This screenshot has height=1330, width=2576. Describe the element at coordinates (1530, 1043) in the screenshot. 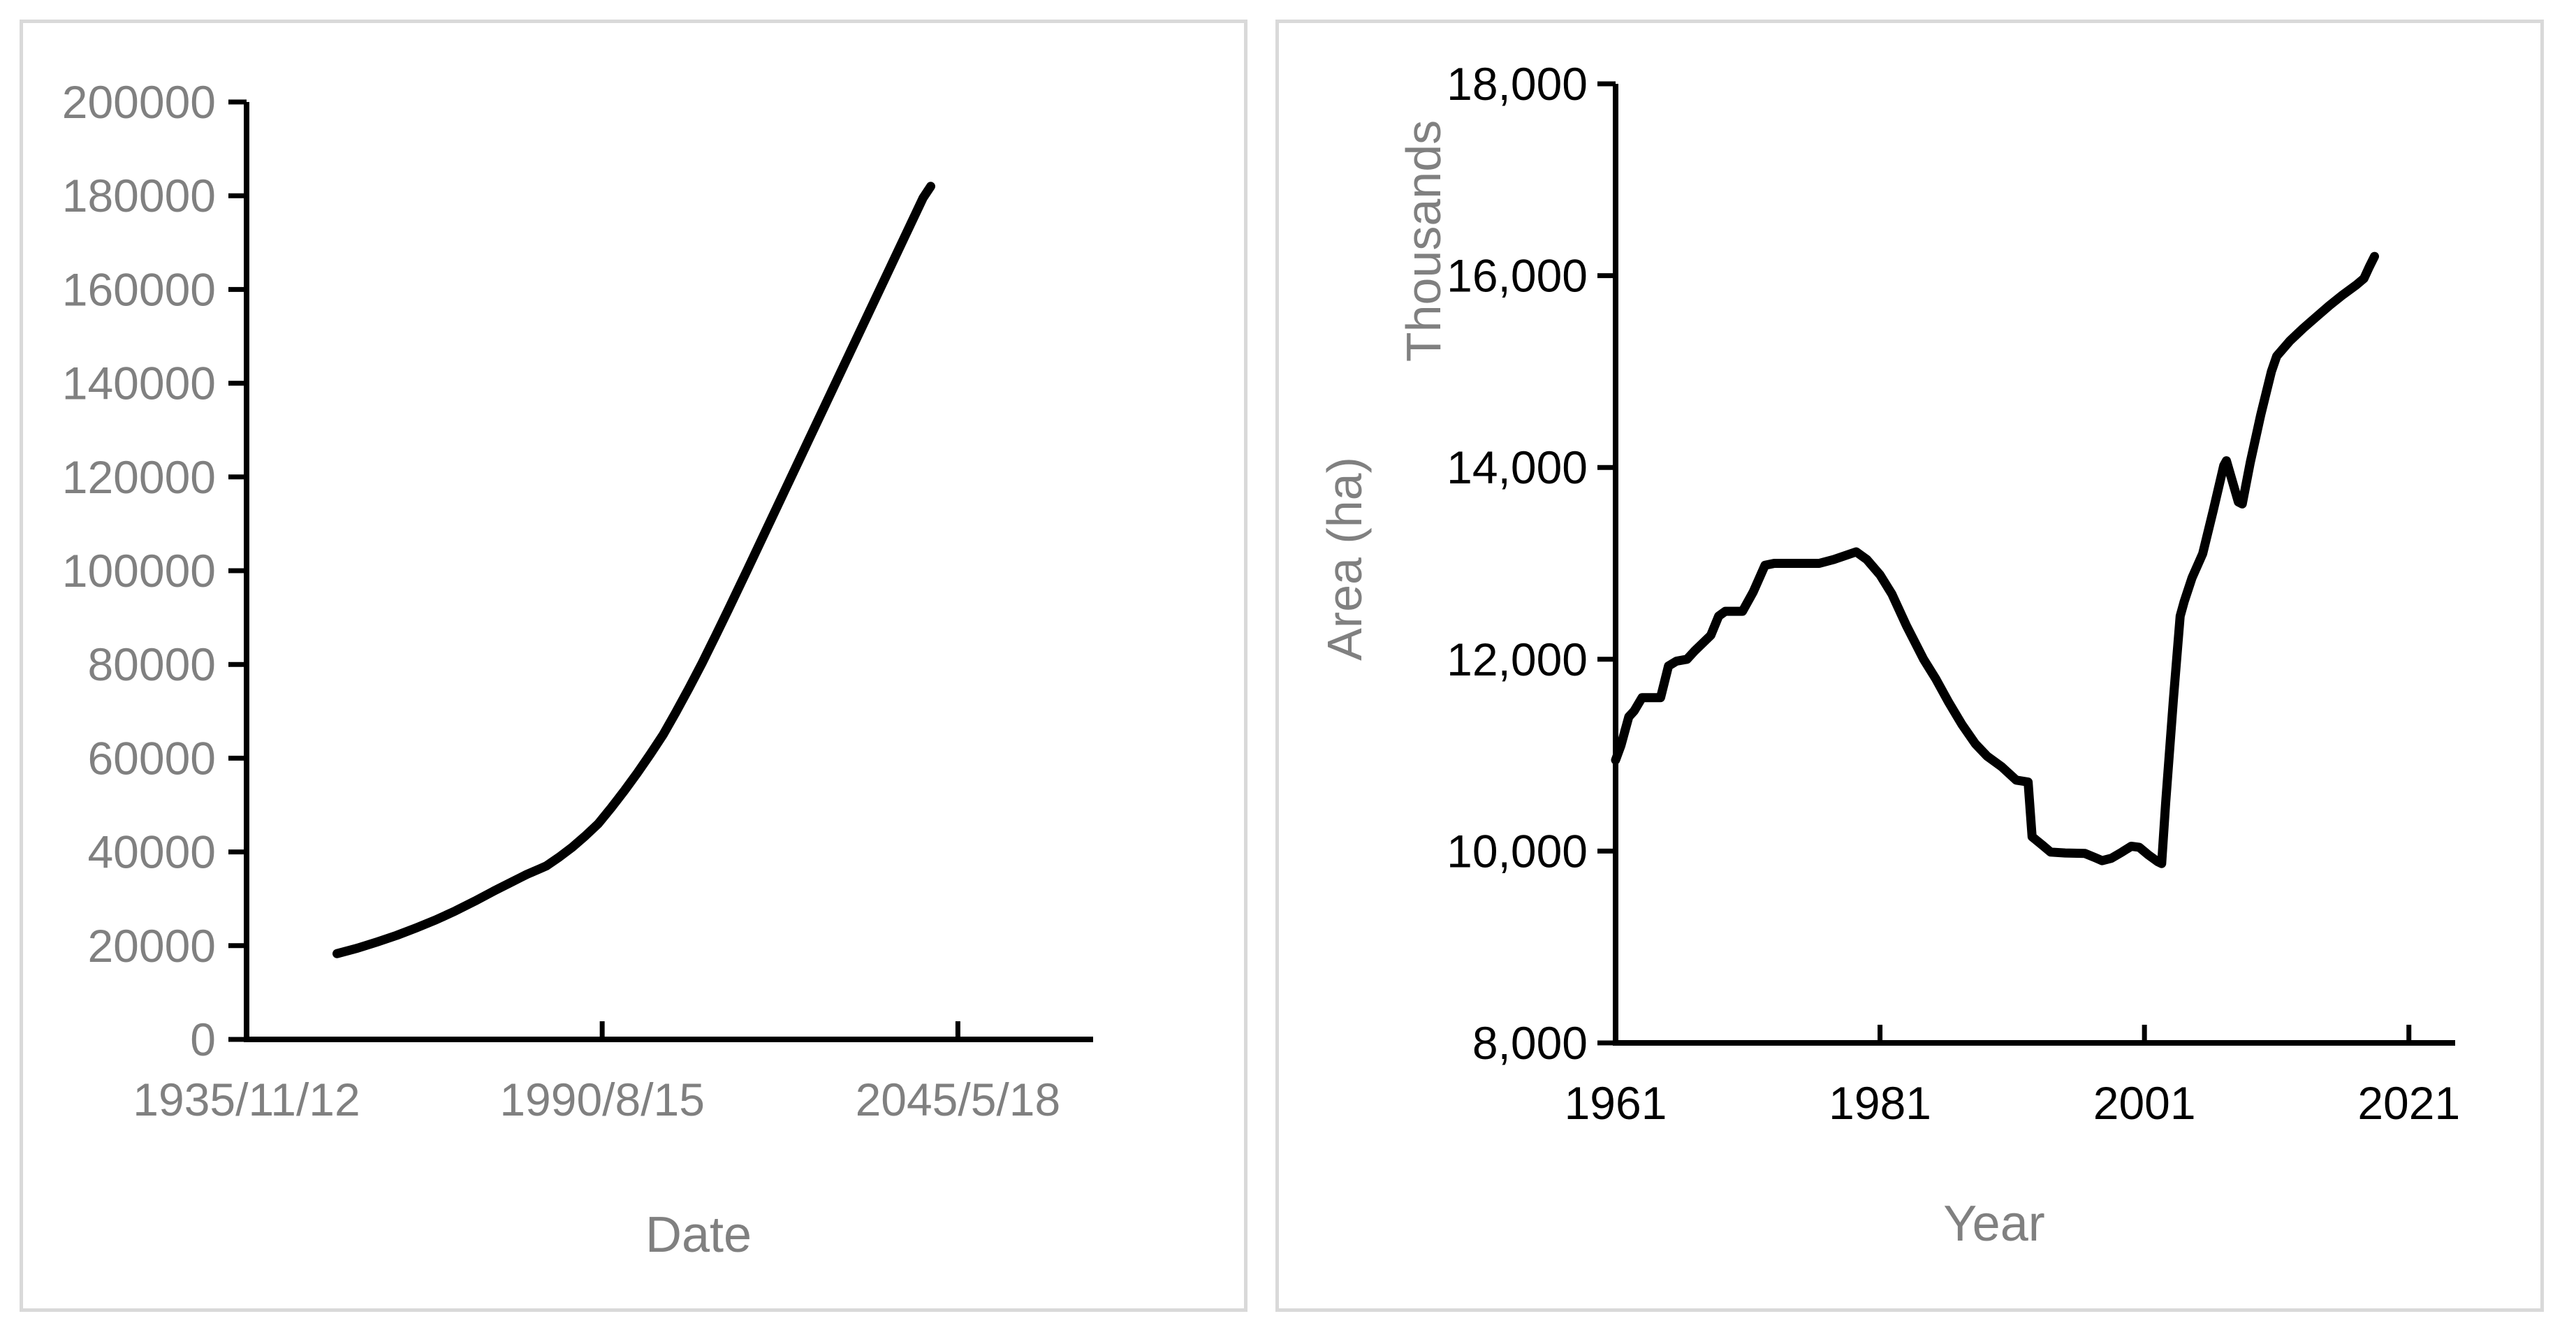

I see `y-tick-label: 8,000` at that location.